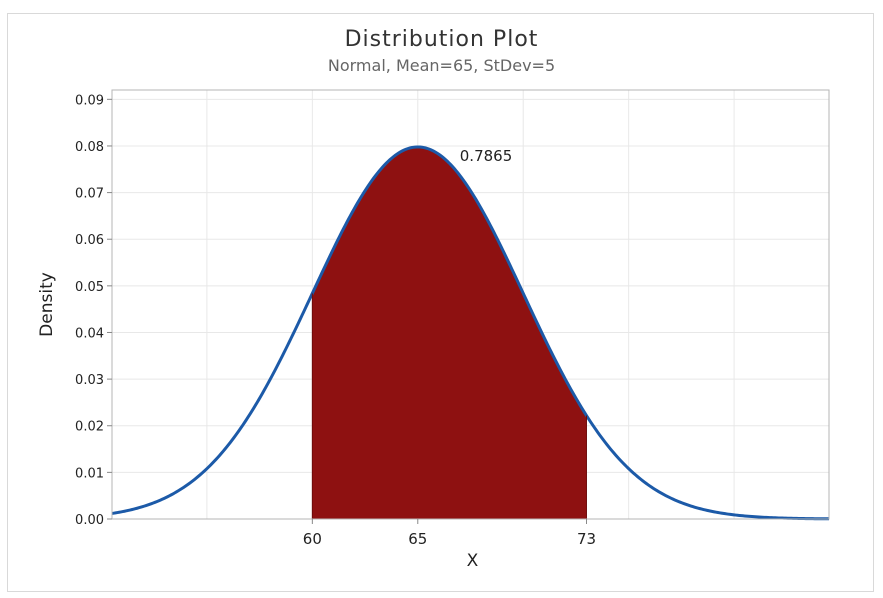  What do you see at coordinates (441, 39) in the screenshot?
I see `chart-title: Distribution Plot` at bounding box center [441, 39].